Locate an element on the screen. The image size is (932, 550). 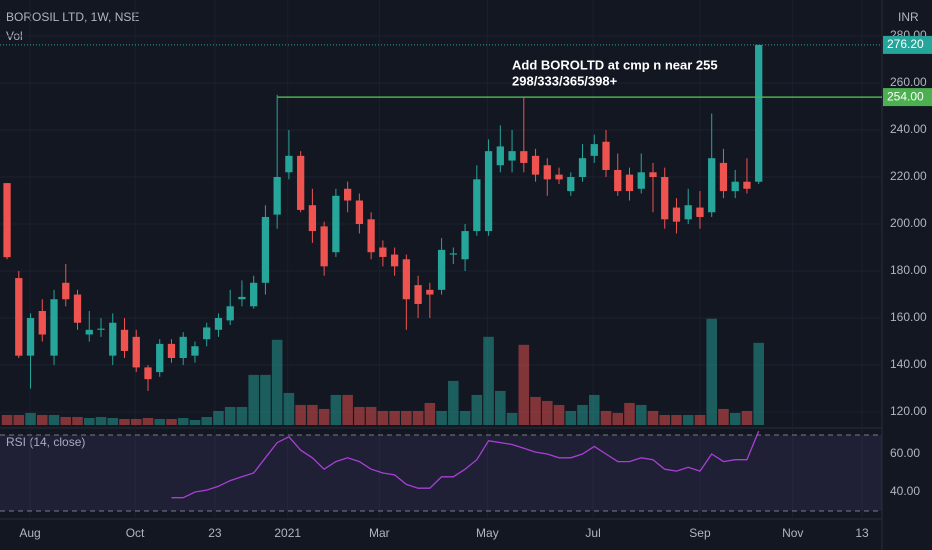
annotation: Add BOROLTD at cmp n near 255 is located at coordinates (615, 64).